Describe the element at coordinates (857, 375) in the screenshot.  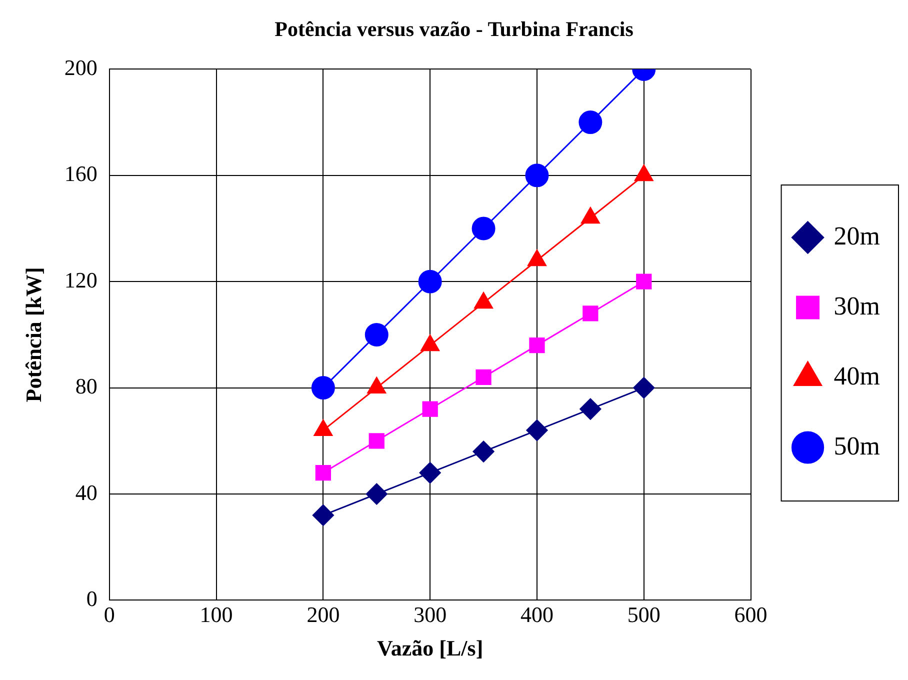
I see `legend-label: 40m` at that location.